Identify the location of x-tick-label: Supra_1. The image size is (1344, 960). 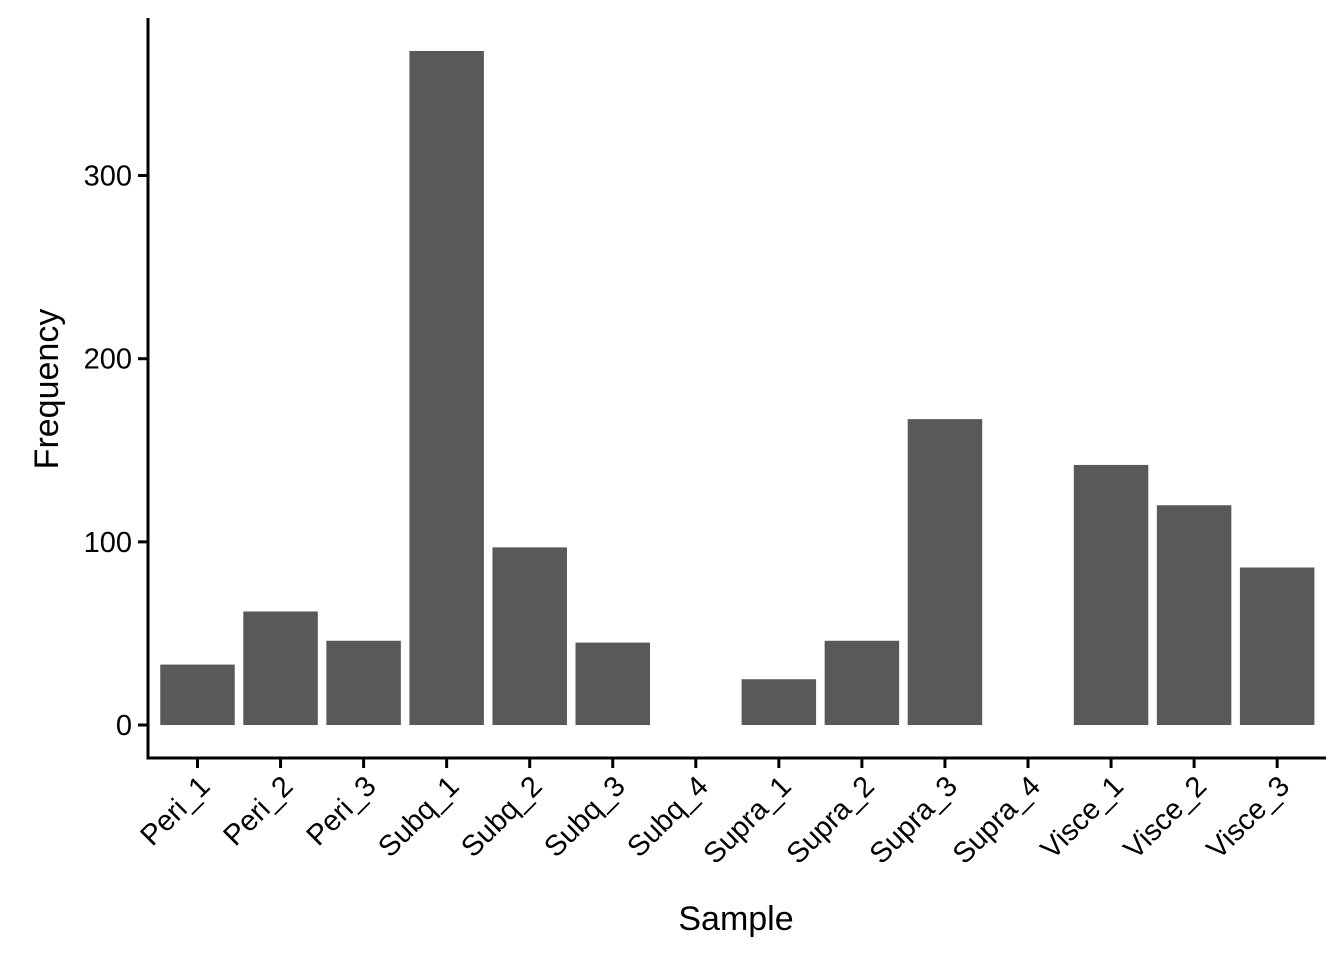
(748, 820).